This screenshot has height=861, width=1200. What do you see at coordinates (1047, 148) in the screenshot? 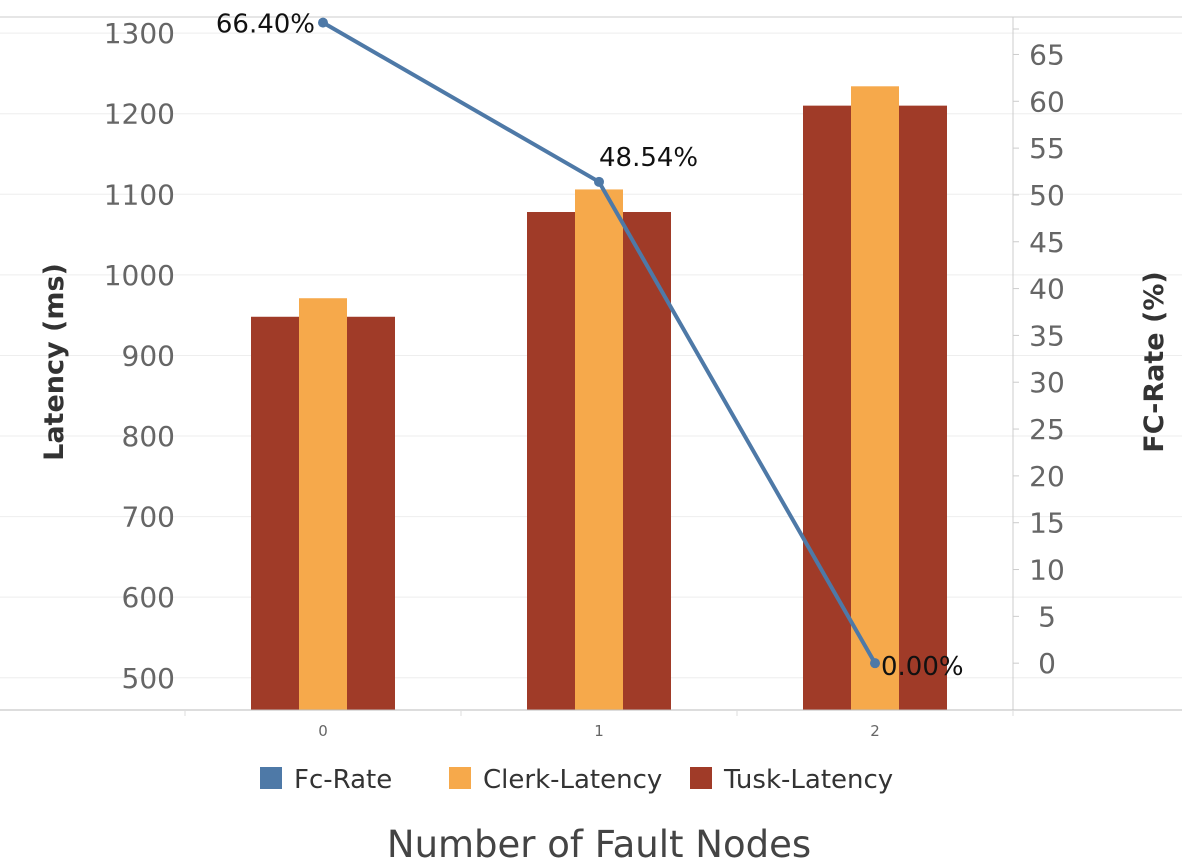
I see `y-right-tick-label: 55` at bounding box center [1047, 148].